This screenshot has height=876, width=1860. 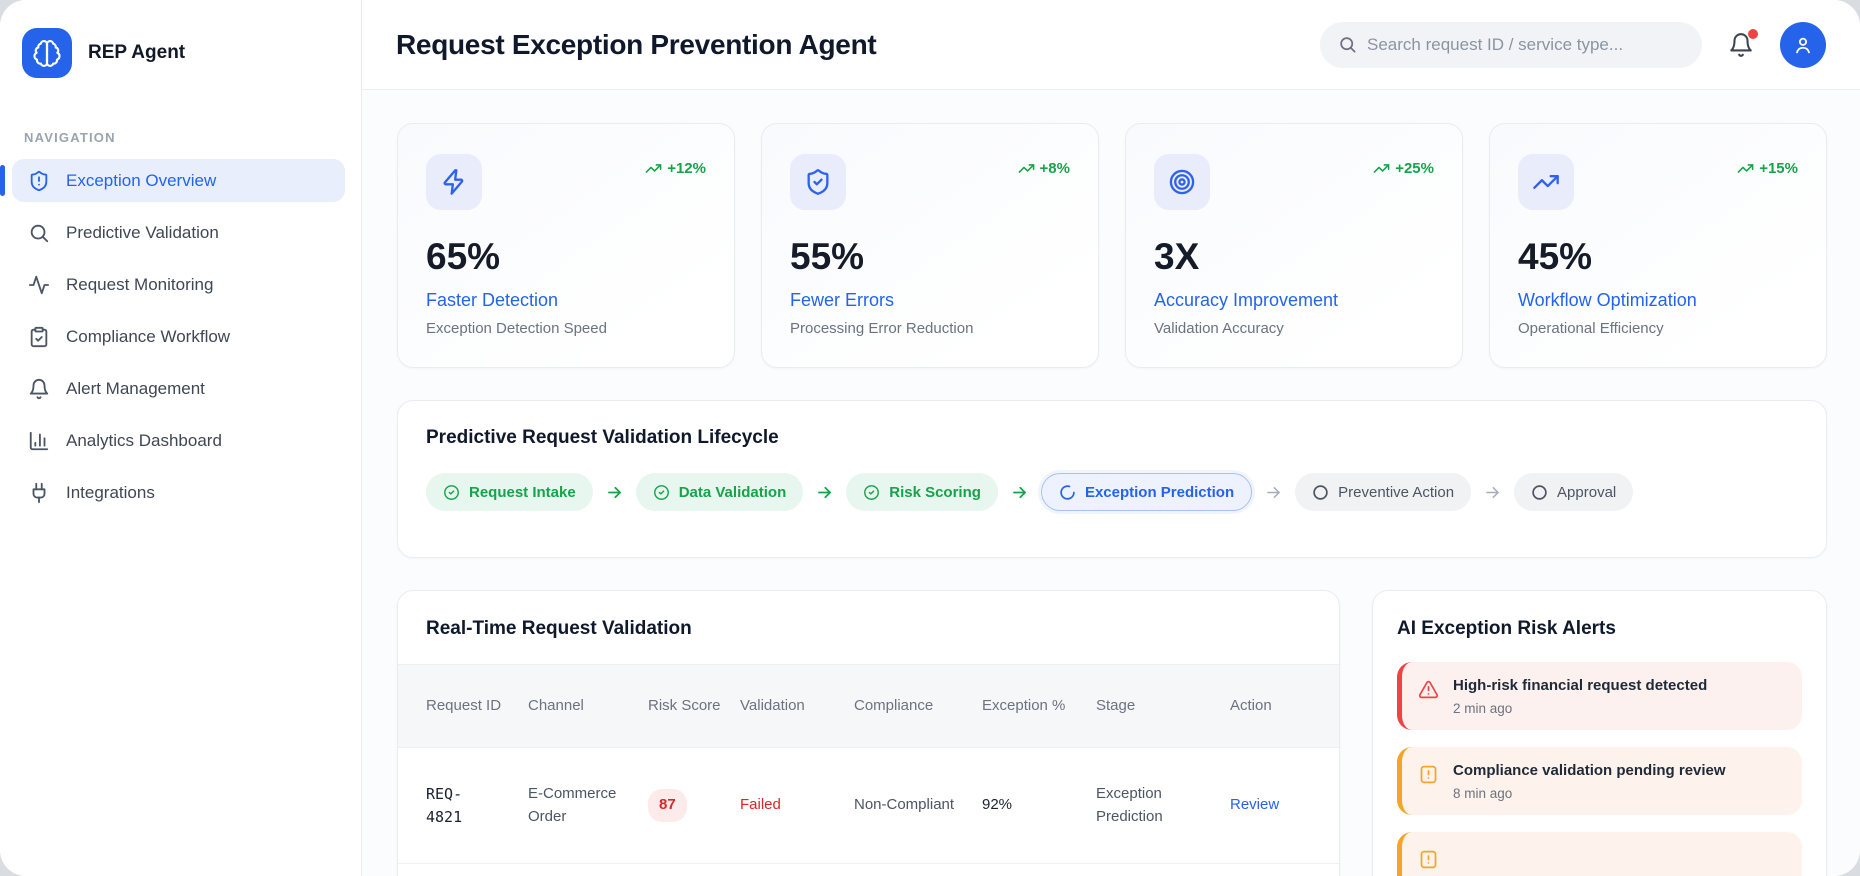 What do you see at coordinates (1580, 685) in the screenshot?
I see `alert-title: High-risk financial request detected` at bounding box center [1580, 685].